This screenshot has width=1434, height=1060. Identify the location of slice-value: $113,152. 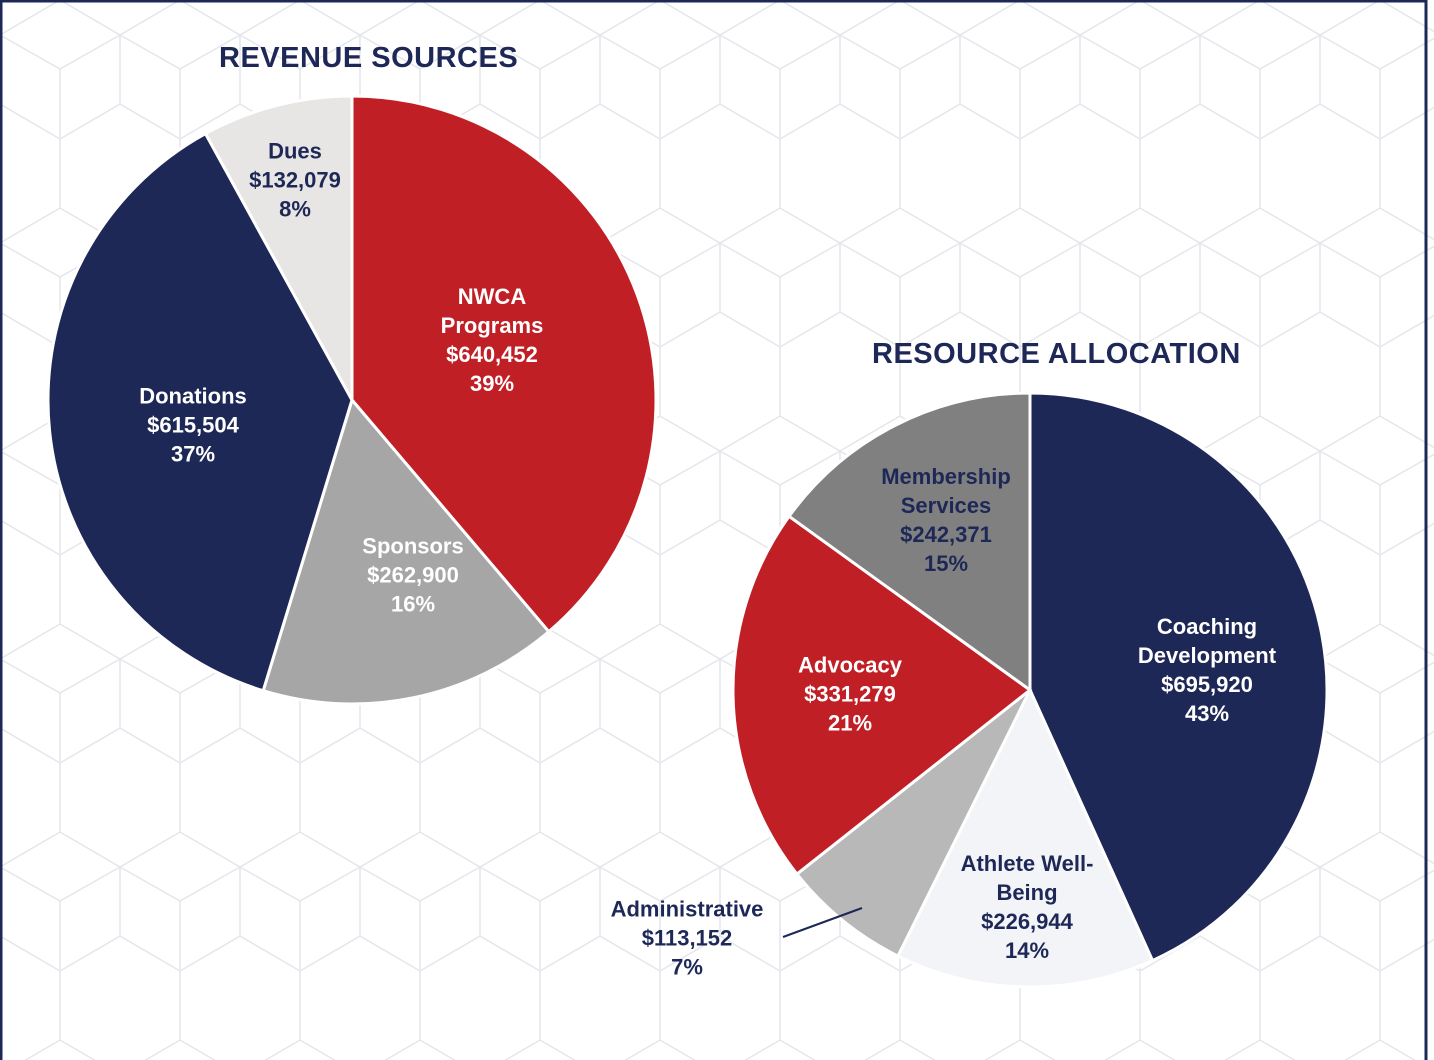
(687, 938).